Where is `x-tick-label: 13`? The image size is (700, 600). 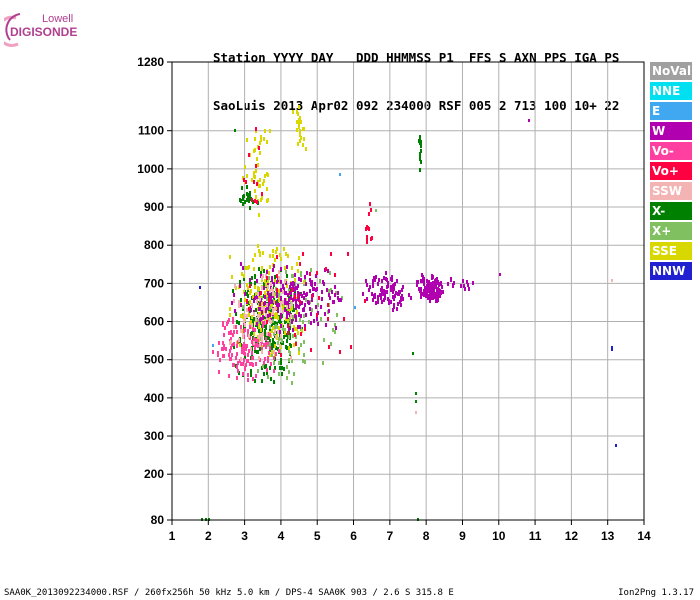 x-tick-label: 13 is located at coordinates (608, 536).